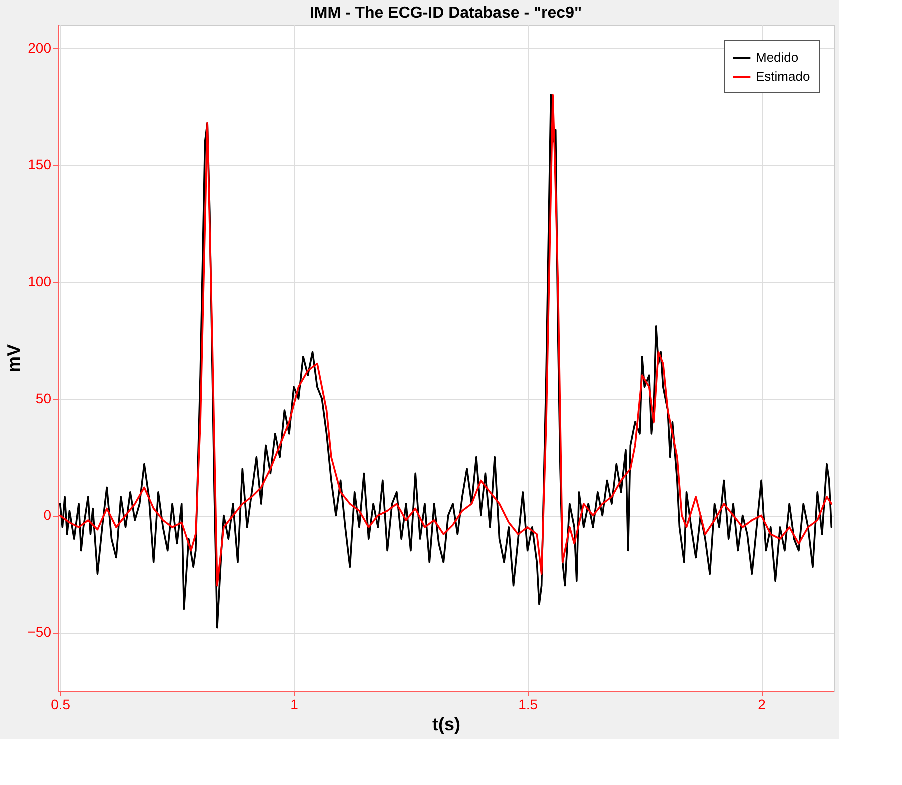  Describe the element at coordinates (446, 724) in the screenshot. I see `x-axis-title: t(s)` at that location.